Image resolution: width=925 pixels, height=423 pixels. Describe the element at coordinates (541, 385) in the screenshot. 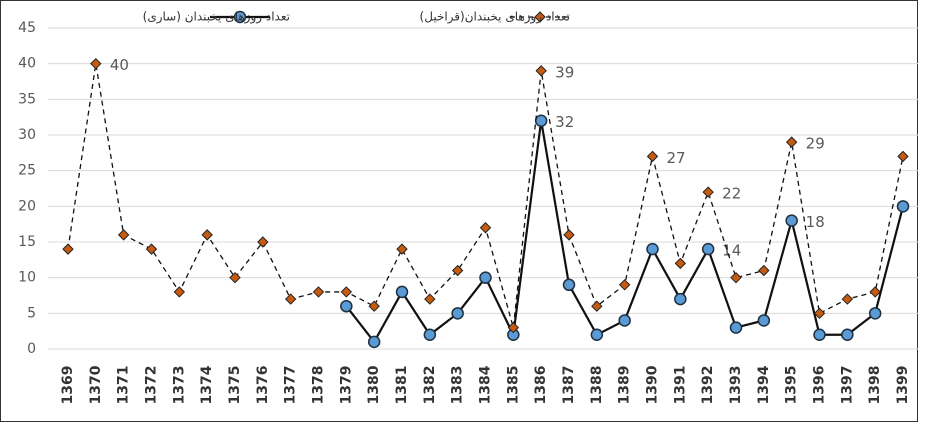

I see `x-tick-label: 1386` at that location.